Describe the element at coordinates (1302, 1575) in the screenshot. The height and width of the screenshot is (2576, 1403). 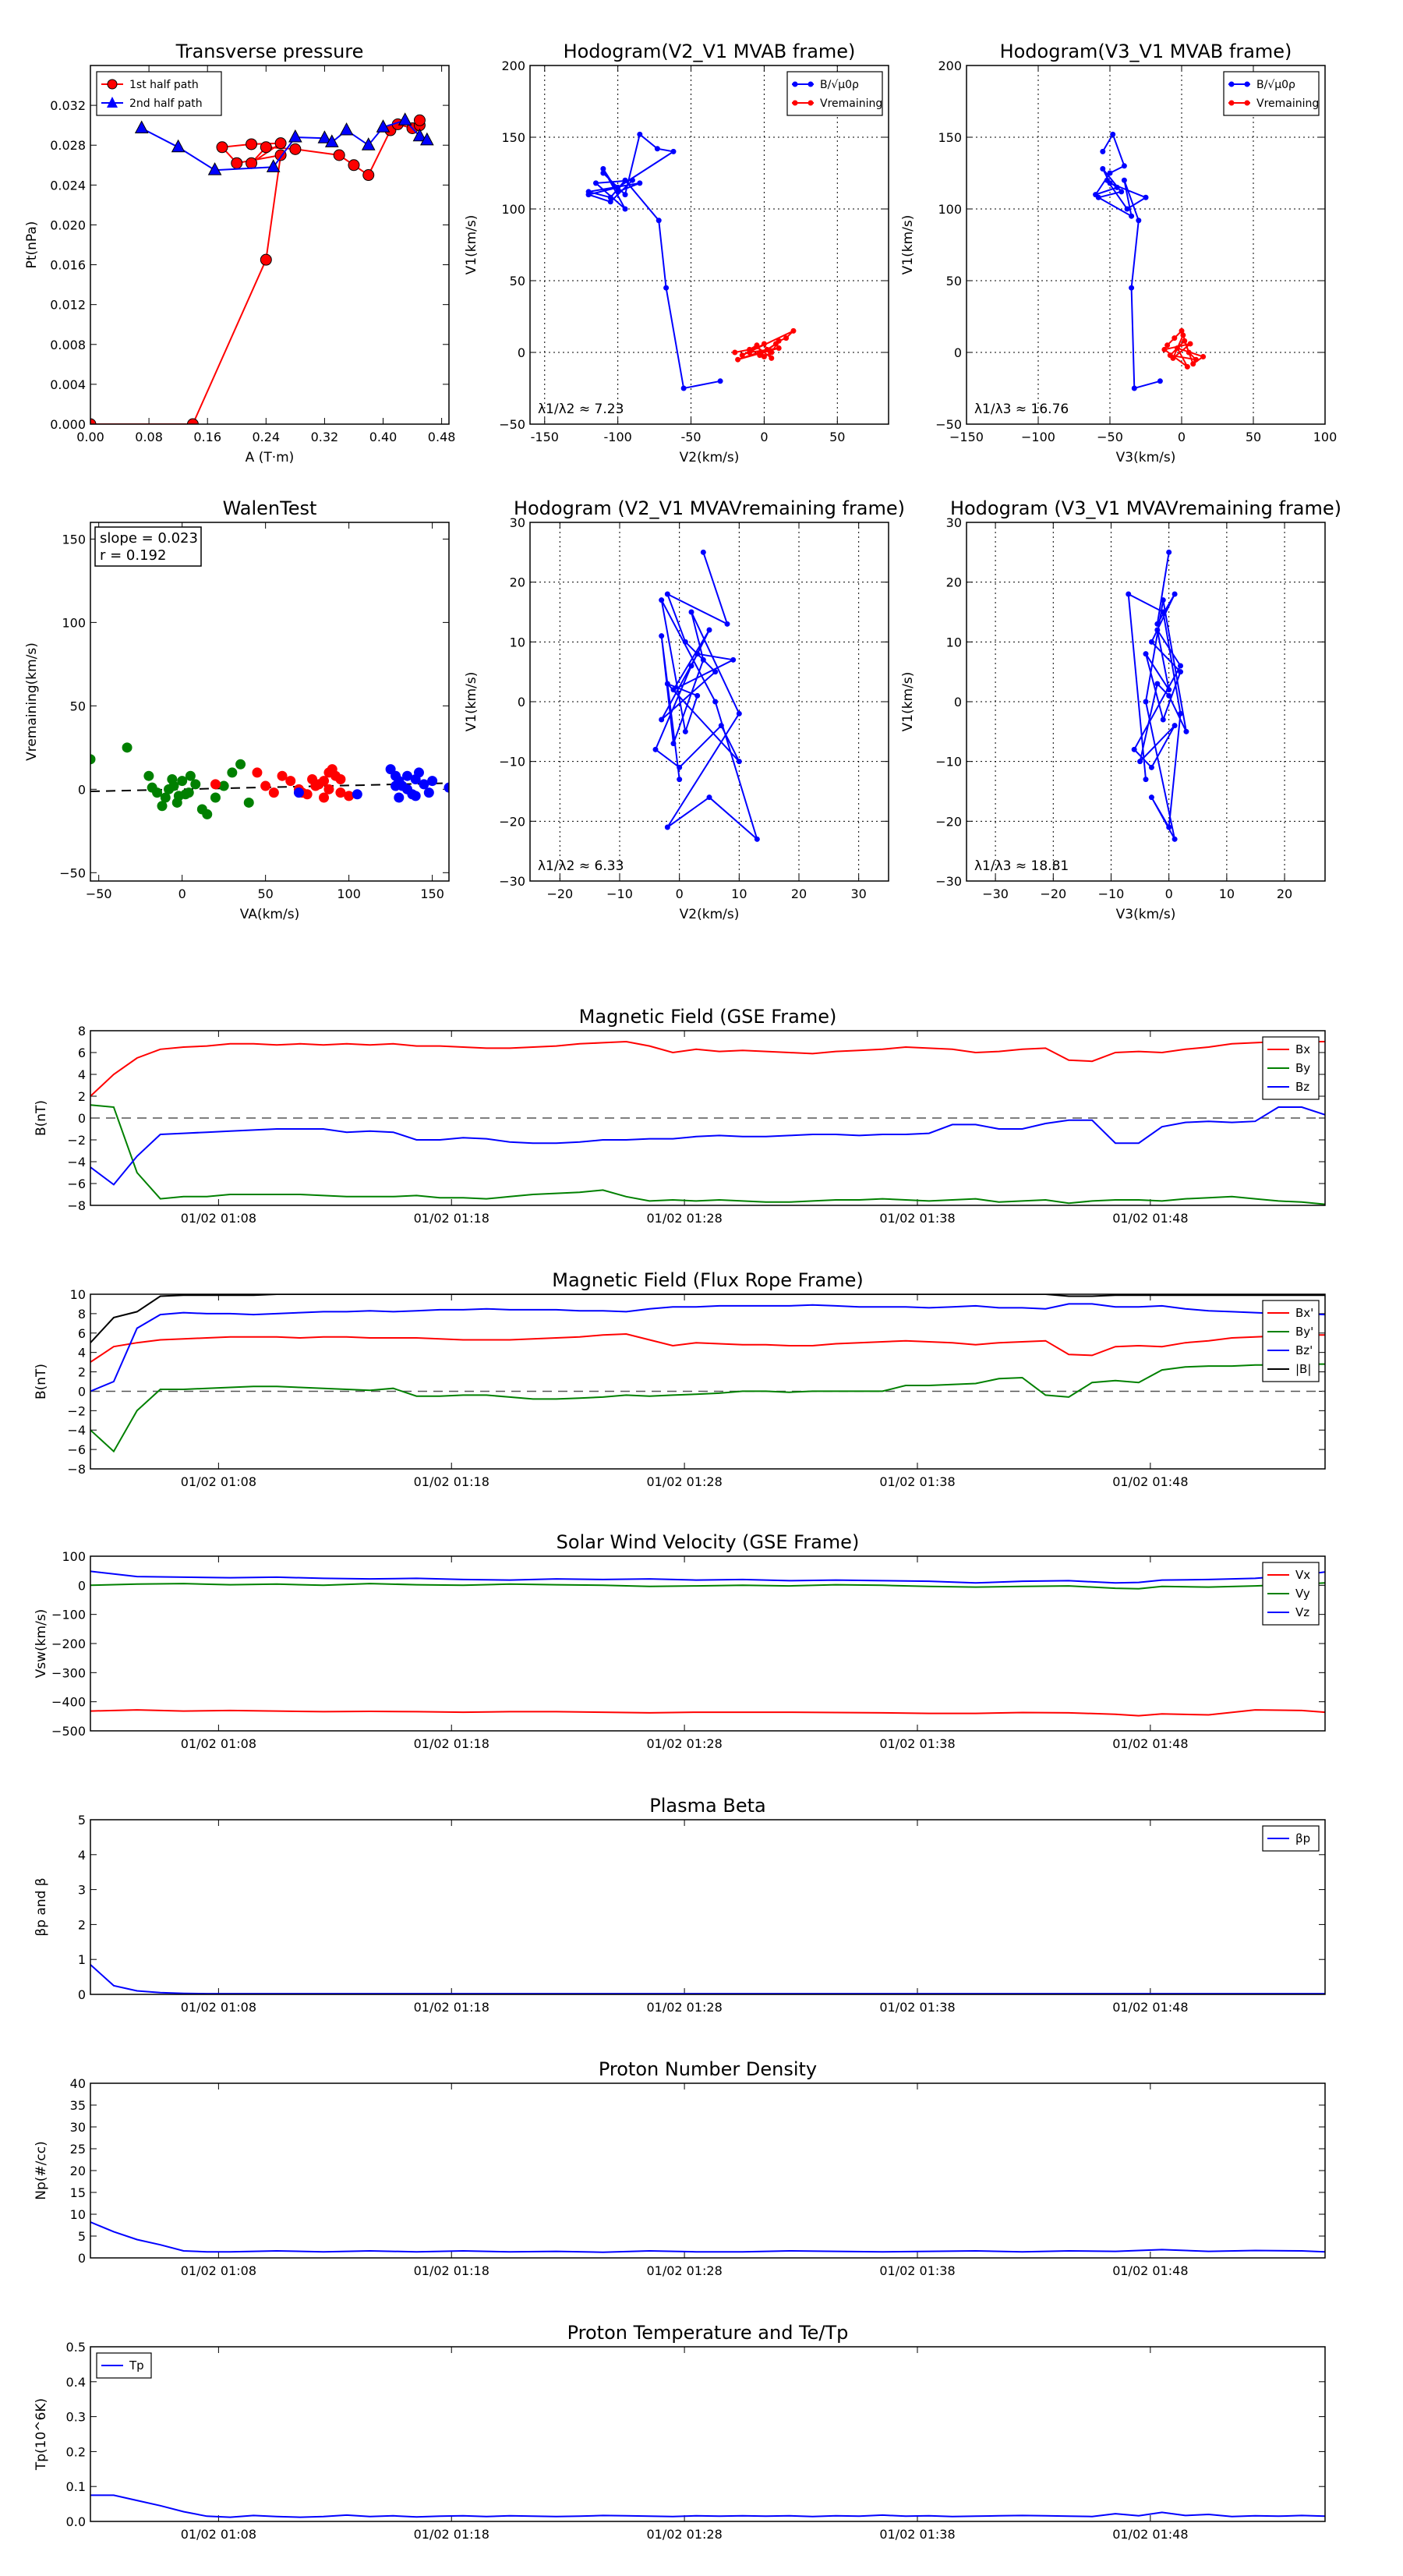
I see `legend-label: Vx` at that location.